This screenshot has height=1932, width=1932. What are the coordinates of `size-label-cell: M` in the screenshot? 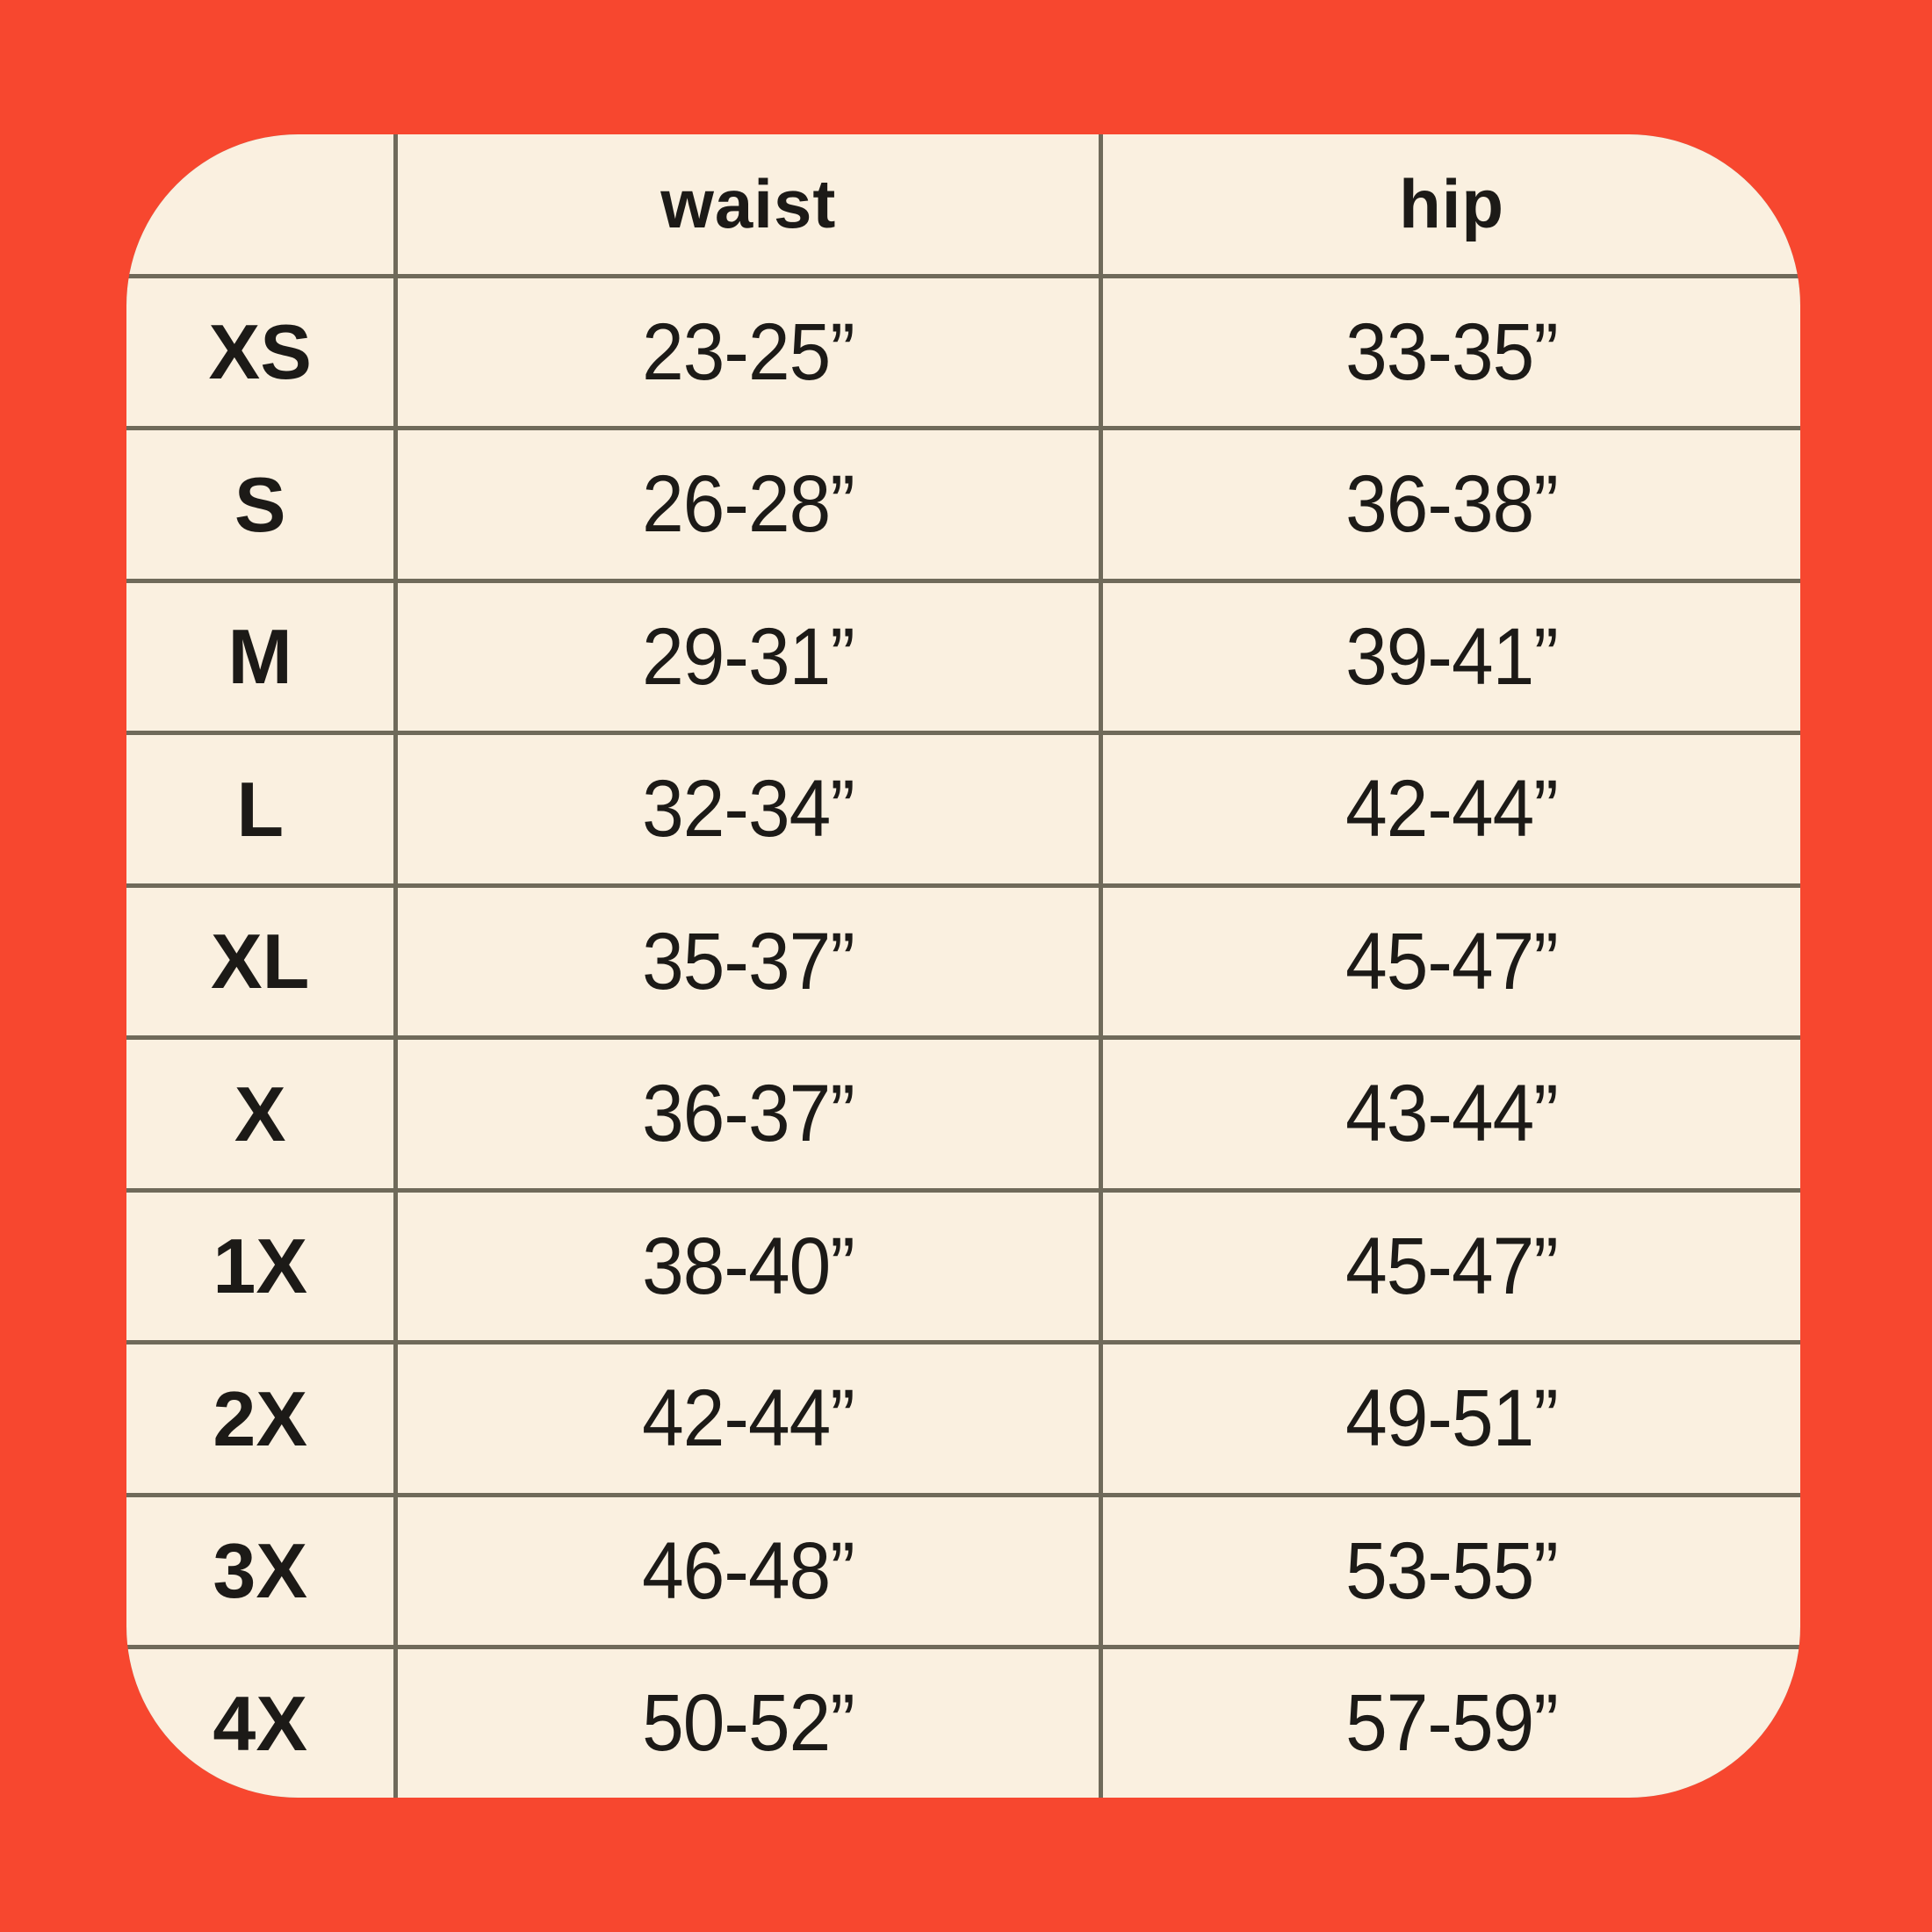 It's located at (260, 657).